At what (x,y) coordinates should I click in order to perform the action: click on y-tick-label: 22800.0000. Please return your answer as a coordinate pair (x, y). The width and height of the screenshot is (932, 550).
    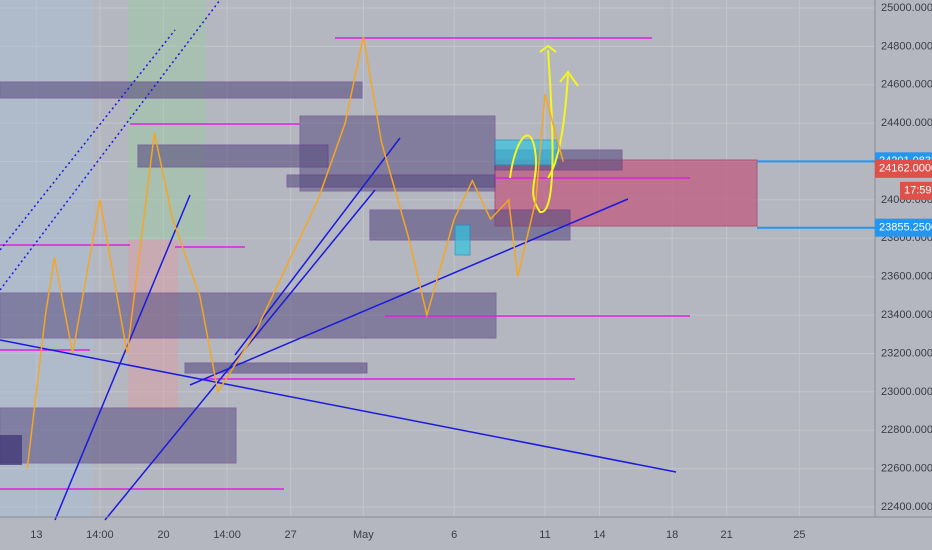
    Looking at the image, I should click on (906, 430).